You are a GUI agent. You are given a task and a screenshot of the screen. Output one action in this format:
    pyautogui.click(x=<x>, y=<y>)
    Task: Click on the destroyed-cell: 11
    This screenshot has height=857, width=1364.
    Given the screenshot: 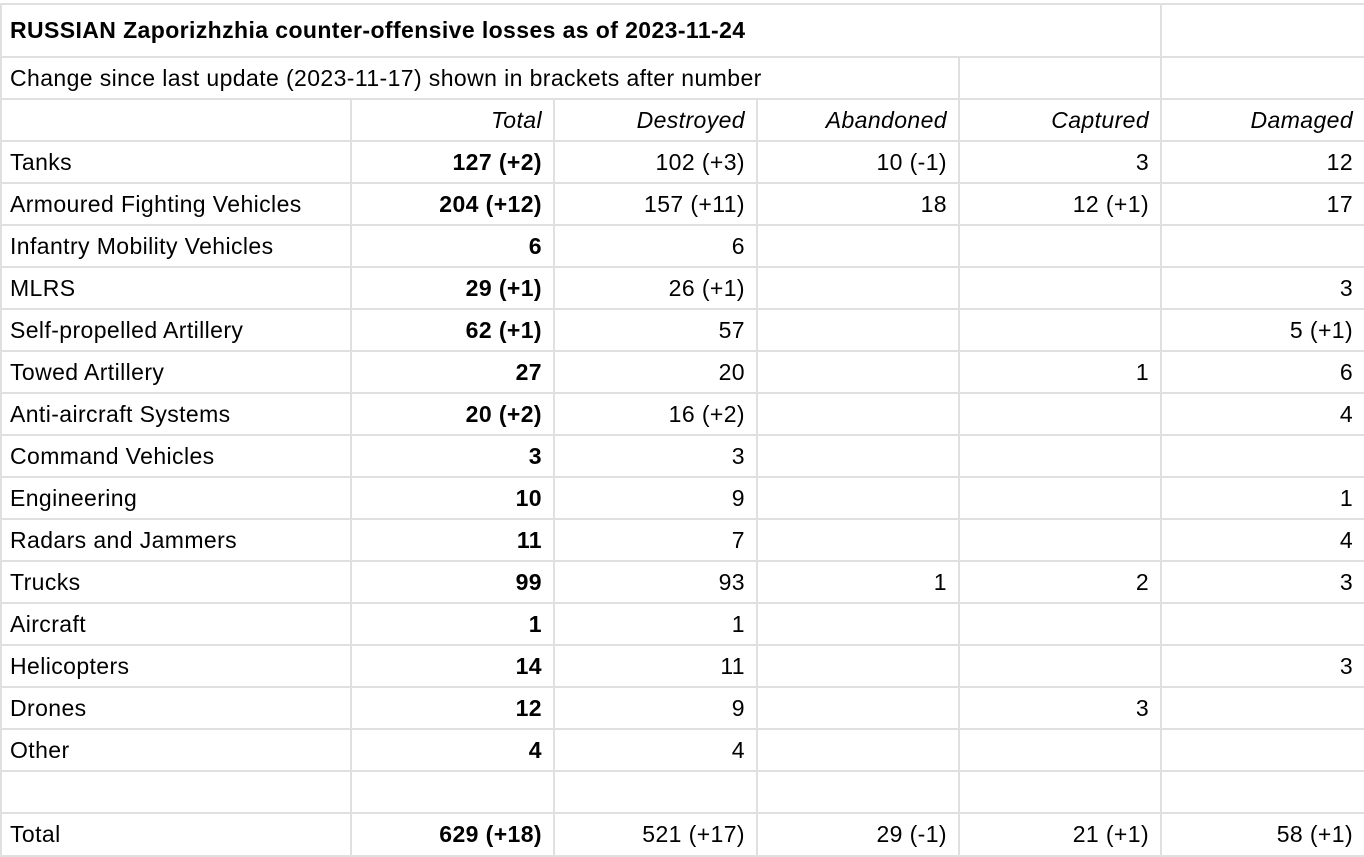 What is the action you would take?
    pyautogui.click(x=656, y=667)
    